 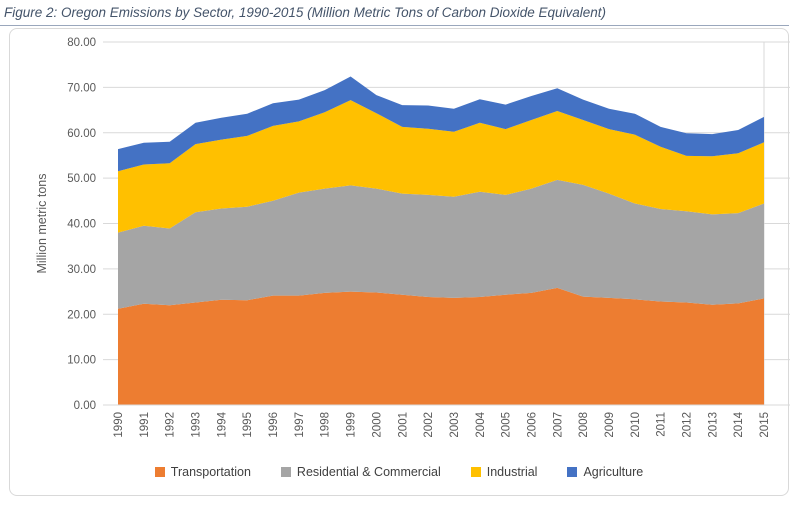 What do you see at coordinates (248, 425) in the screenshot?
I see `x-tick-label: 1995` at bounding box center [248, 425].